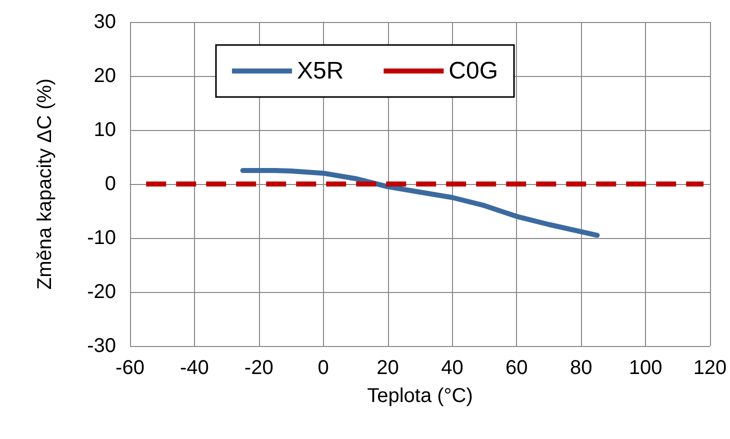 The width and height of the screenshot is (730, 439). What do you see at coordinates (130, 368) in the screenshot?
I see `x-tick-label: -60` at bounding box center [130, 368].